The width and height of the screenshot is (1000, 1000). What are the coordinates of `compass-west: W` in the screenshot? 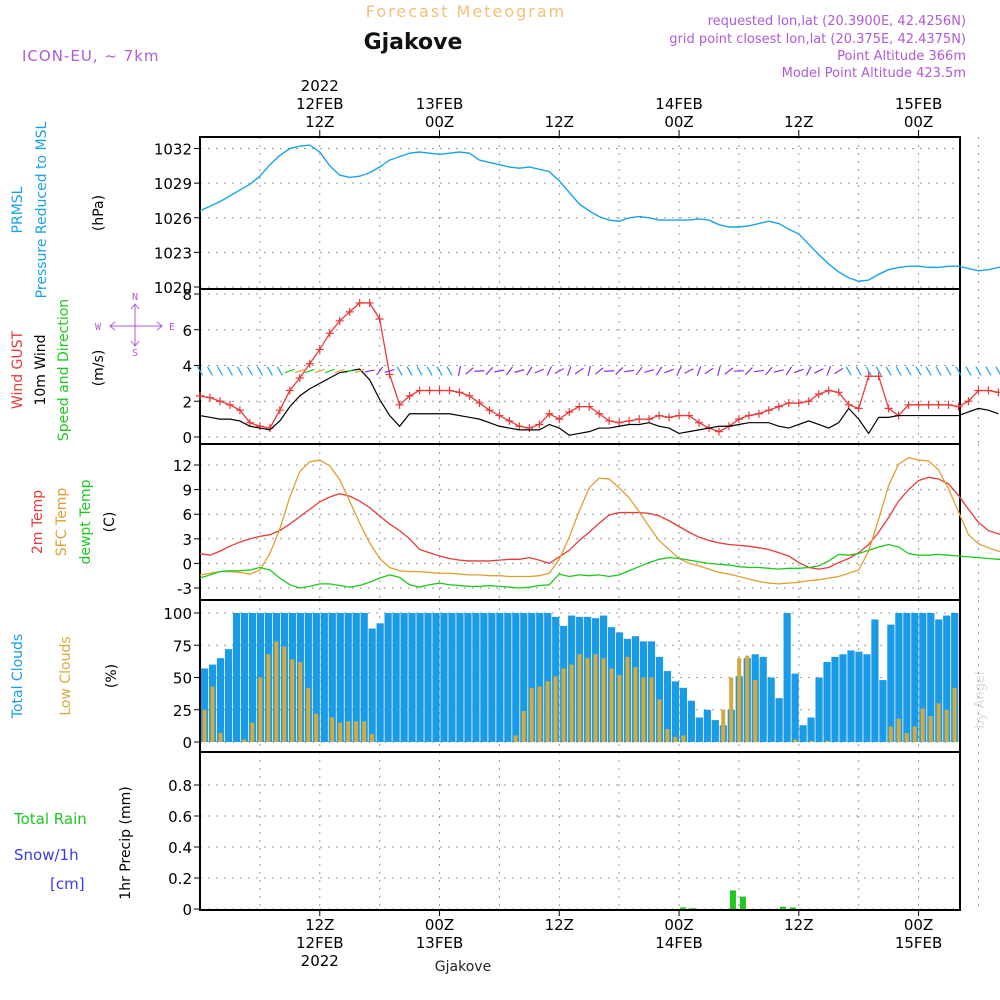 It's located at (98, 327).